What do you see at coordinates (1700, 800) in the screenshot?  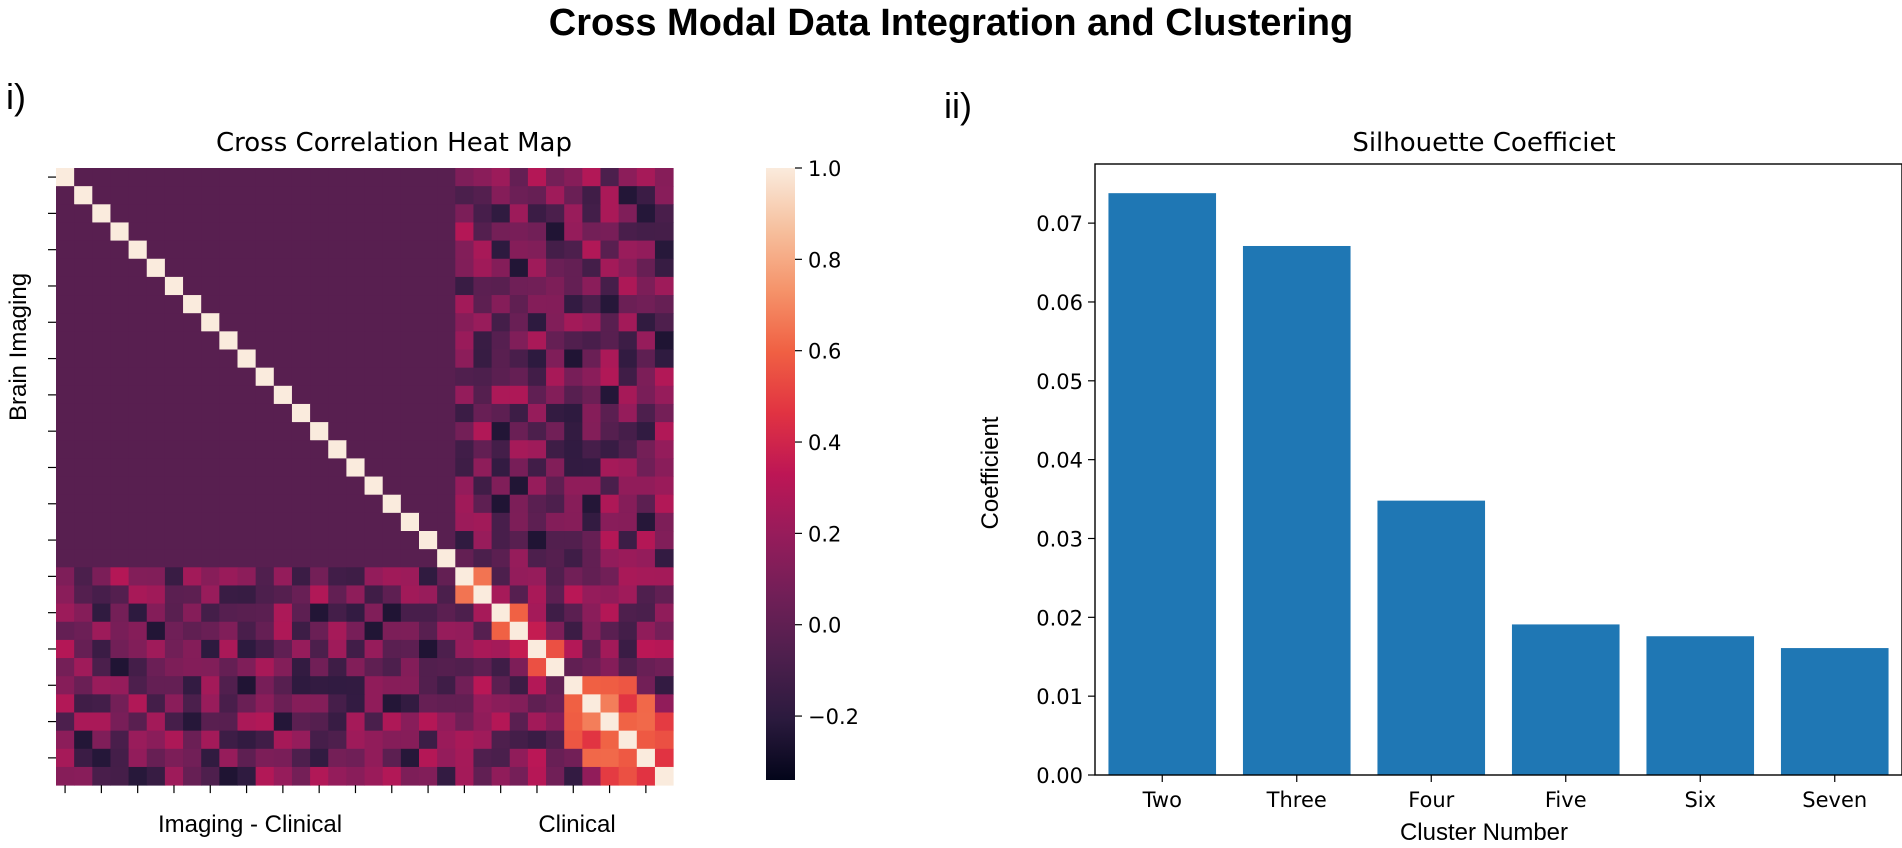 I see `bar-chart-x-tick-label: Six` at bounding box center [1700, 800].